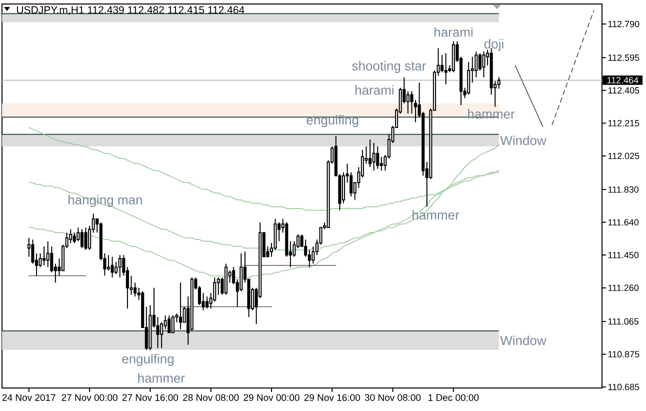 This screenshot has width=646, height=411. I want to click on y-tick-label: 110.875, so click(624, 354).